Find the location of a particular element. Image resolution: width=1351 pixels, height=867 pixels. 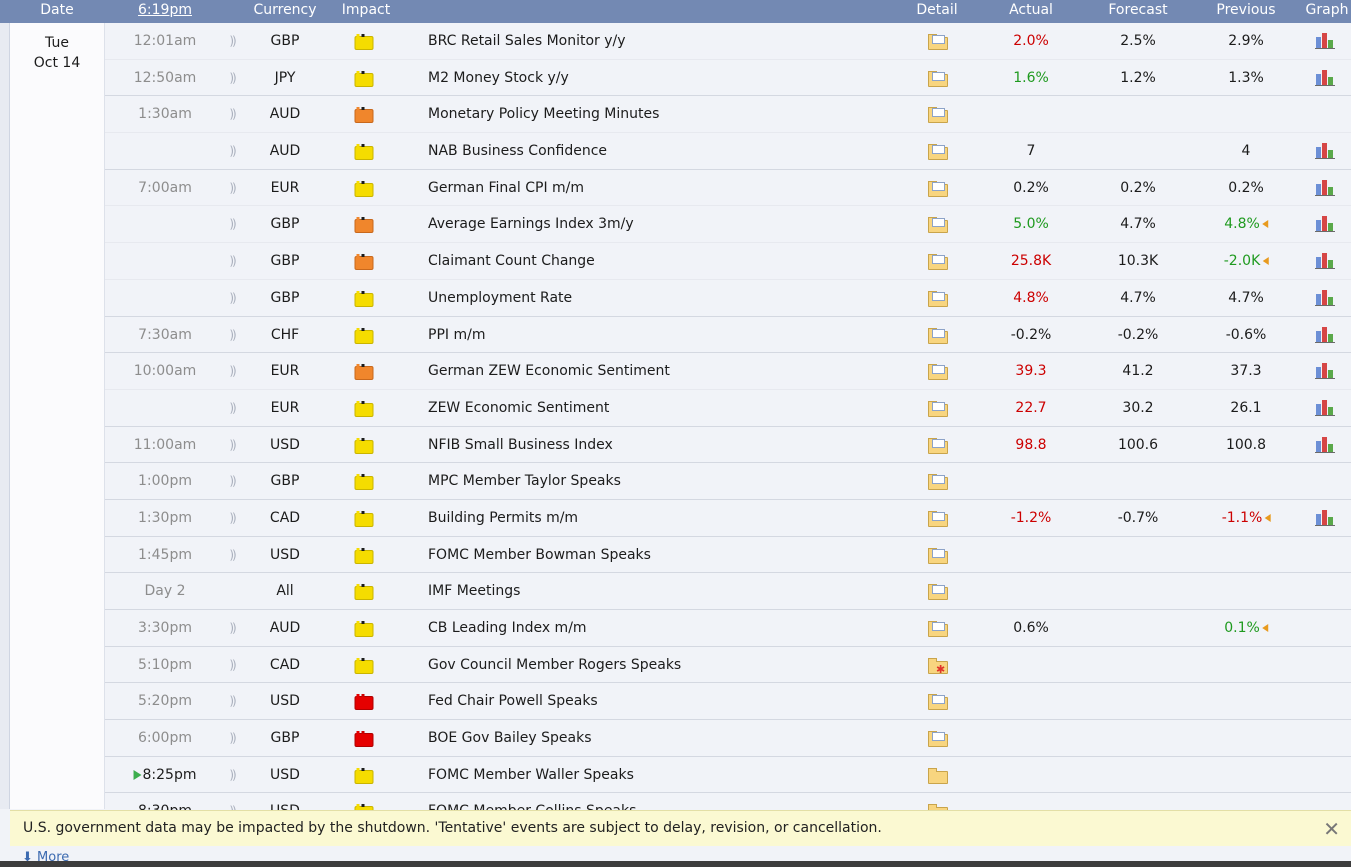

event-title: IMF Meetings is located at coordinates (474, 591).